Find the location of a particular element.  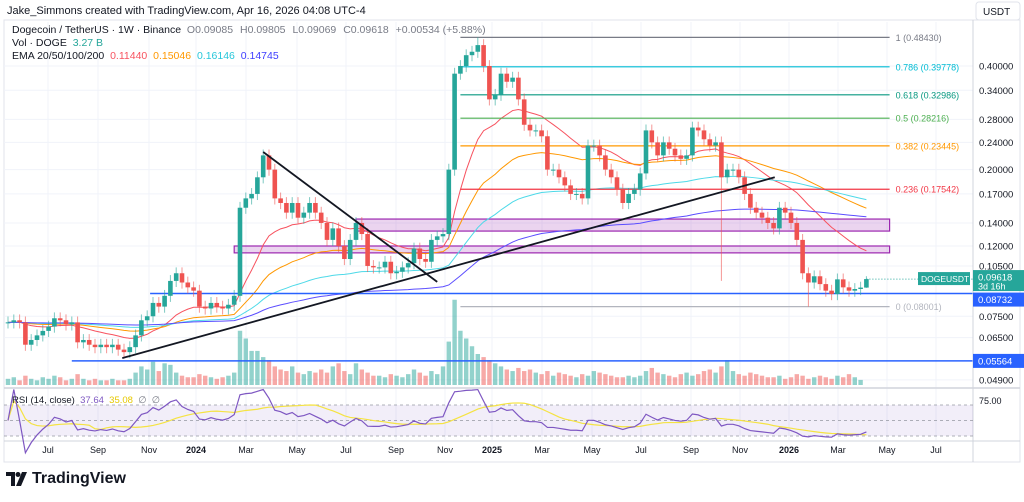

fib-level-label: 0.786 (0.39778) is located at coordinates (928, 67).